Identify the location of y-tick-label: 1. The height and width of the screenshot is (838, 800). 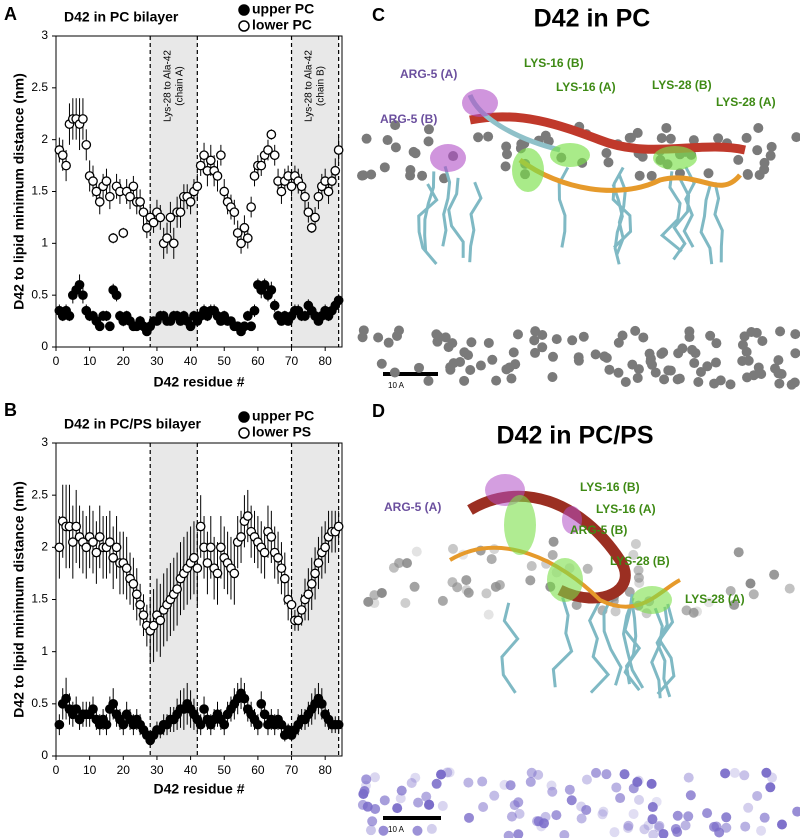
(44, 651).